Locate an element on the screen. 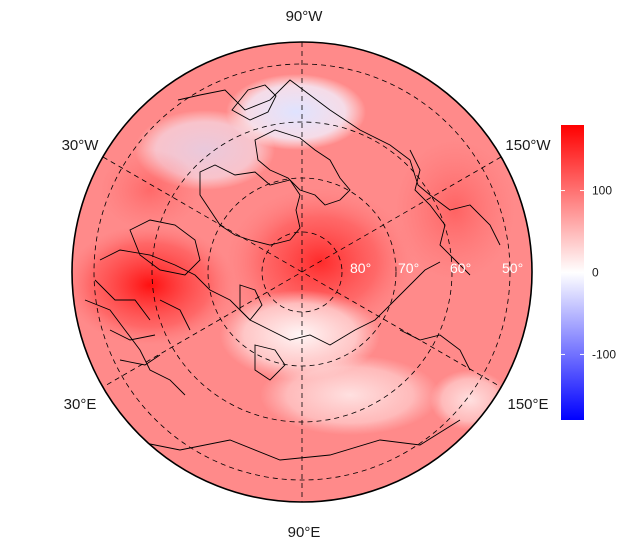 The width and height of the screenshot is (625, 552). hudson-bay-coast is located at coordinates (254, 102).